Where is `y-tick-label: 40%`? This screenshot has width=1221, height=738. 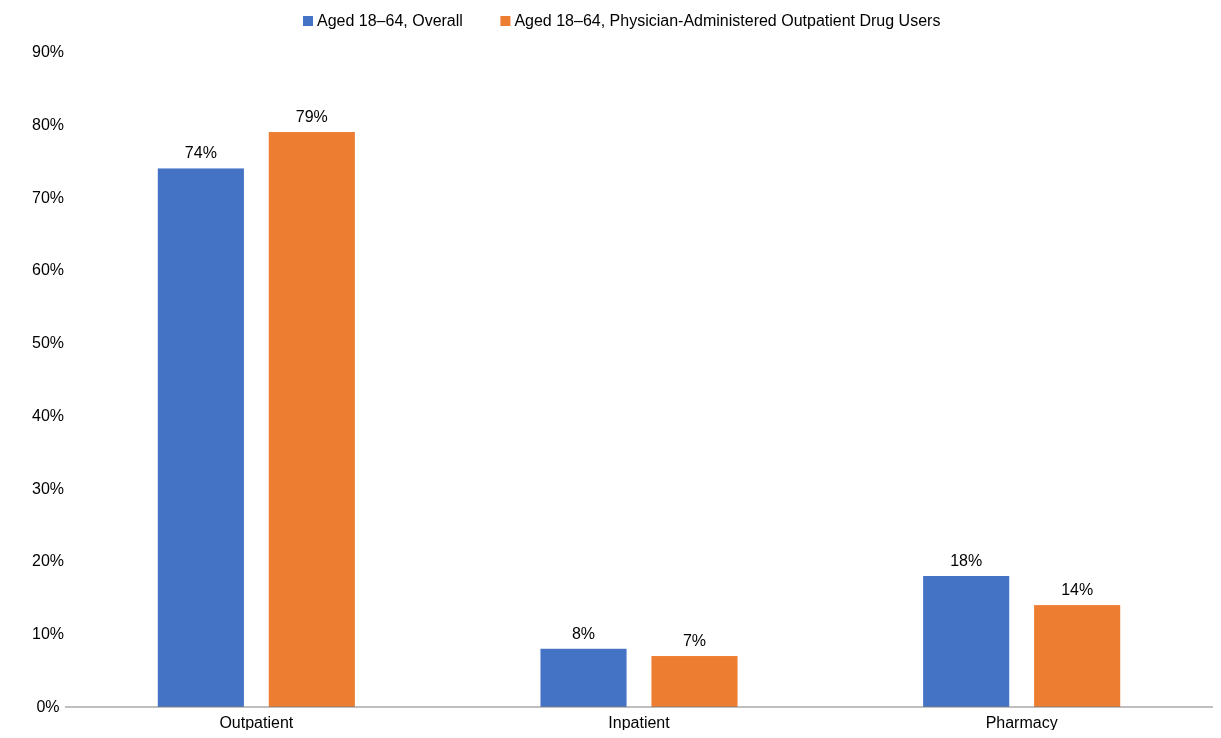
y-tick-label: 40% is located at coordinates (48, 415).